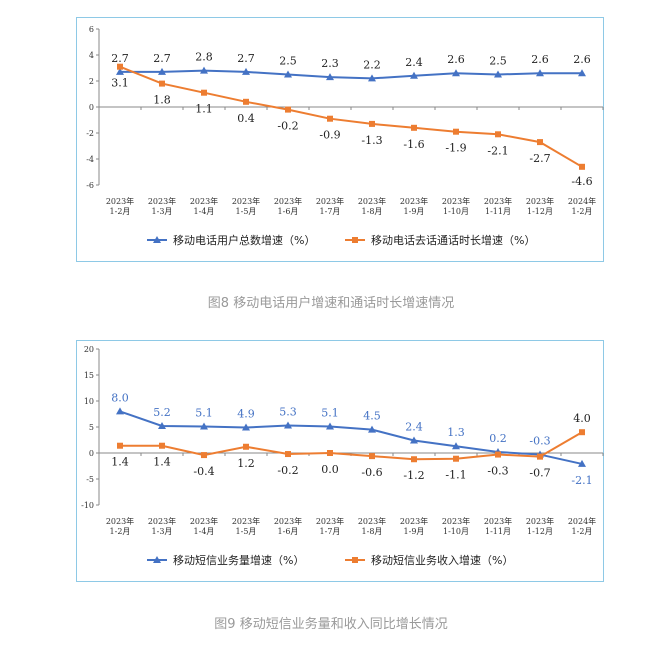  I want to click on x-tick-label: 1-9月, so click(414, 211).